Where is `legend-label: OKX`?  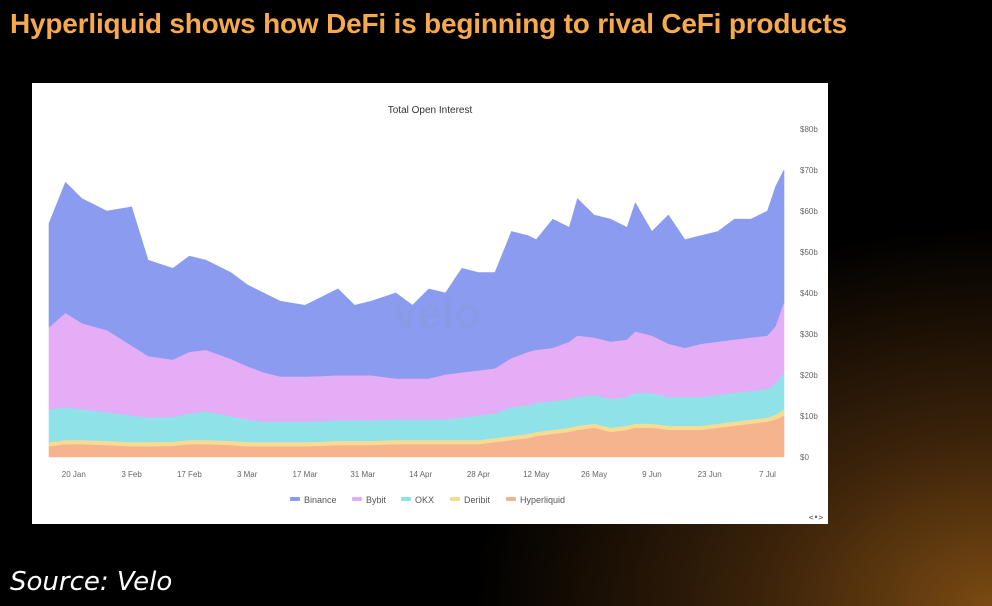 legend-label: OKX is located at coordinates (424, 500).